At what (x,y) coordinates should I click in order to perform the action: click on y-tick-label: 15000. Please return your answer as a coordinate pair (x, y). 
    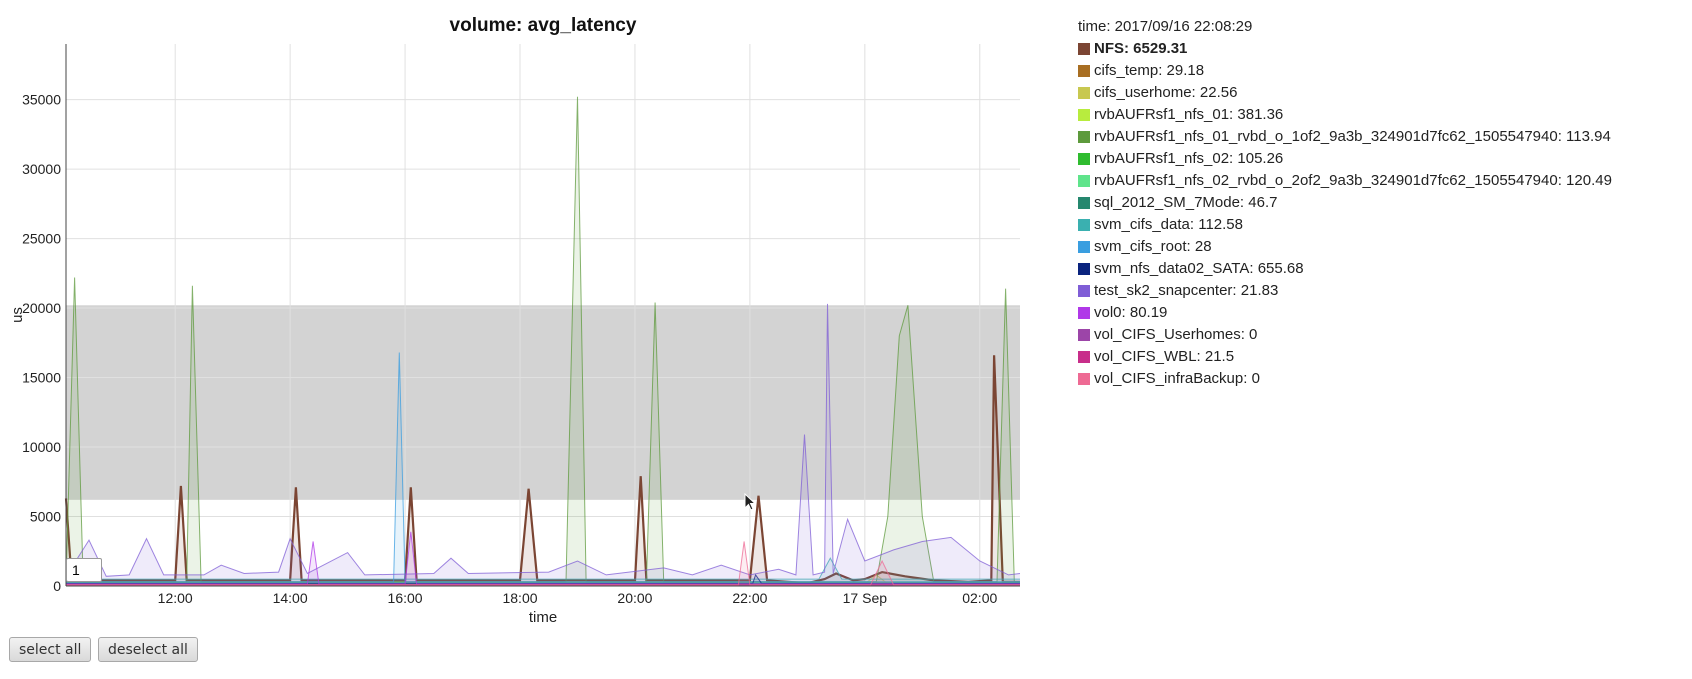
    Looking at the image, I should click on (41, 378).